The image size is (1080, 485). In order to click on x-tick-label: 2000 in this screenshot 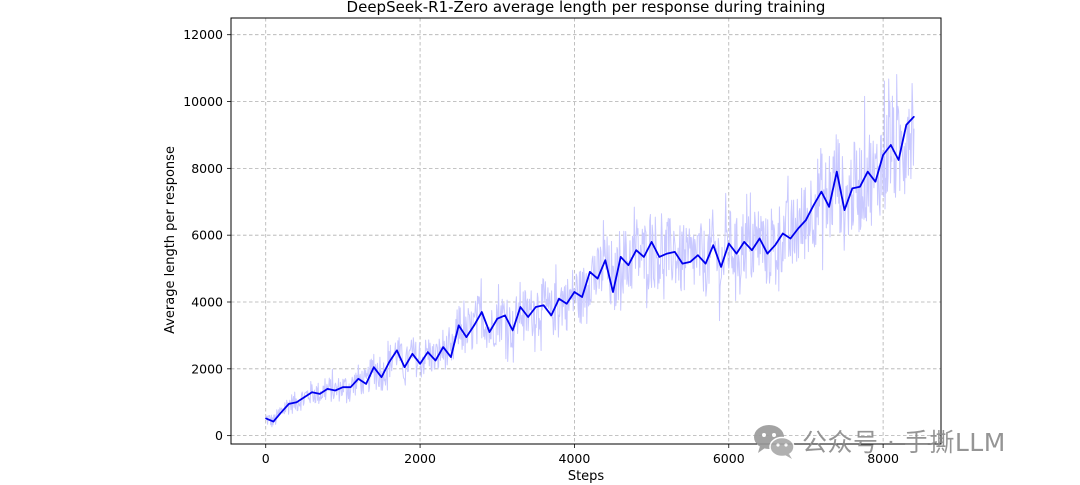, I will do `click(420, 458)`.